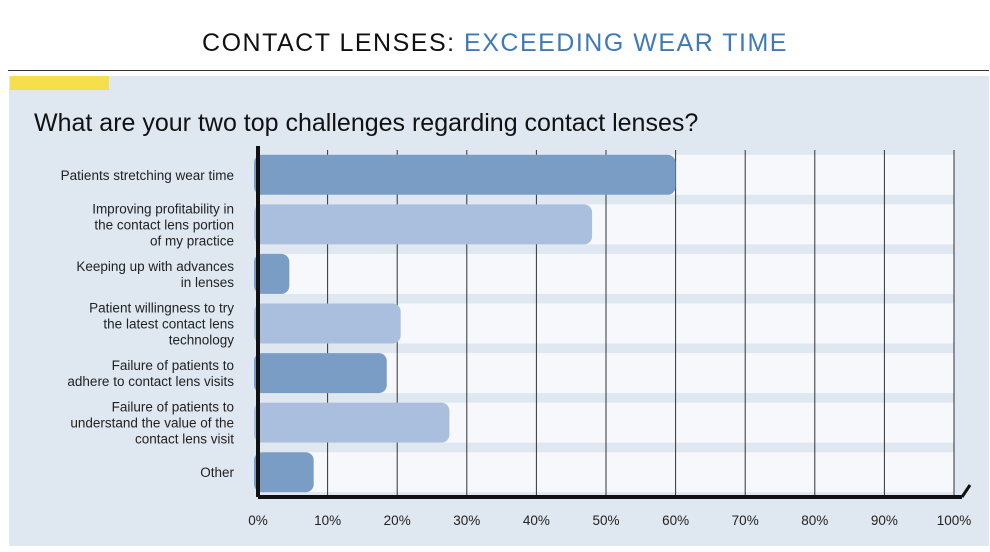 Image resolution: width=990 pixels, height=552 pixels. Describe the element at coordinates (626, 43) in the screenshot. I see `title-accent: EXCEEDING WEAR TIME` at that location.